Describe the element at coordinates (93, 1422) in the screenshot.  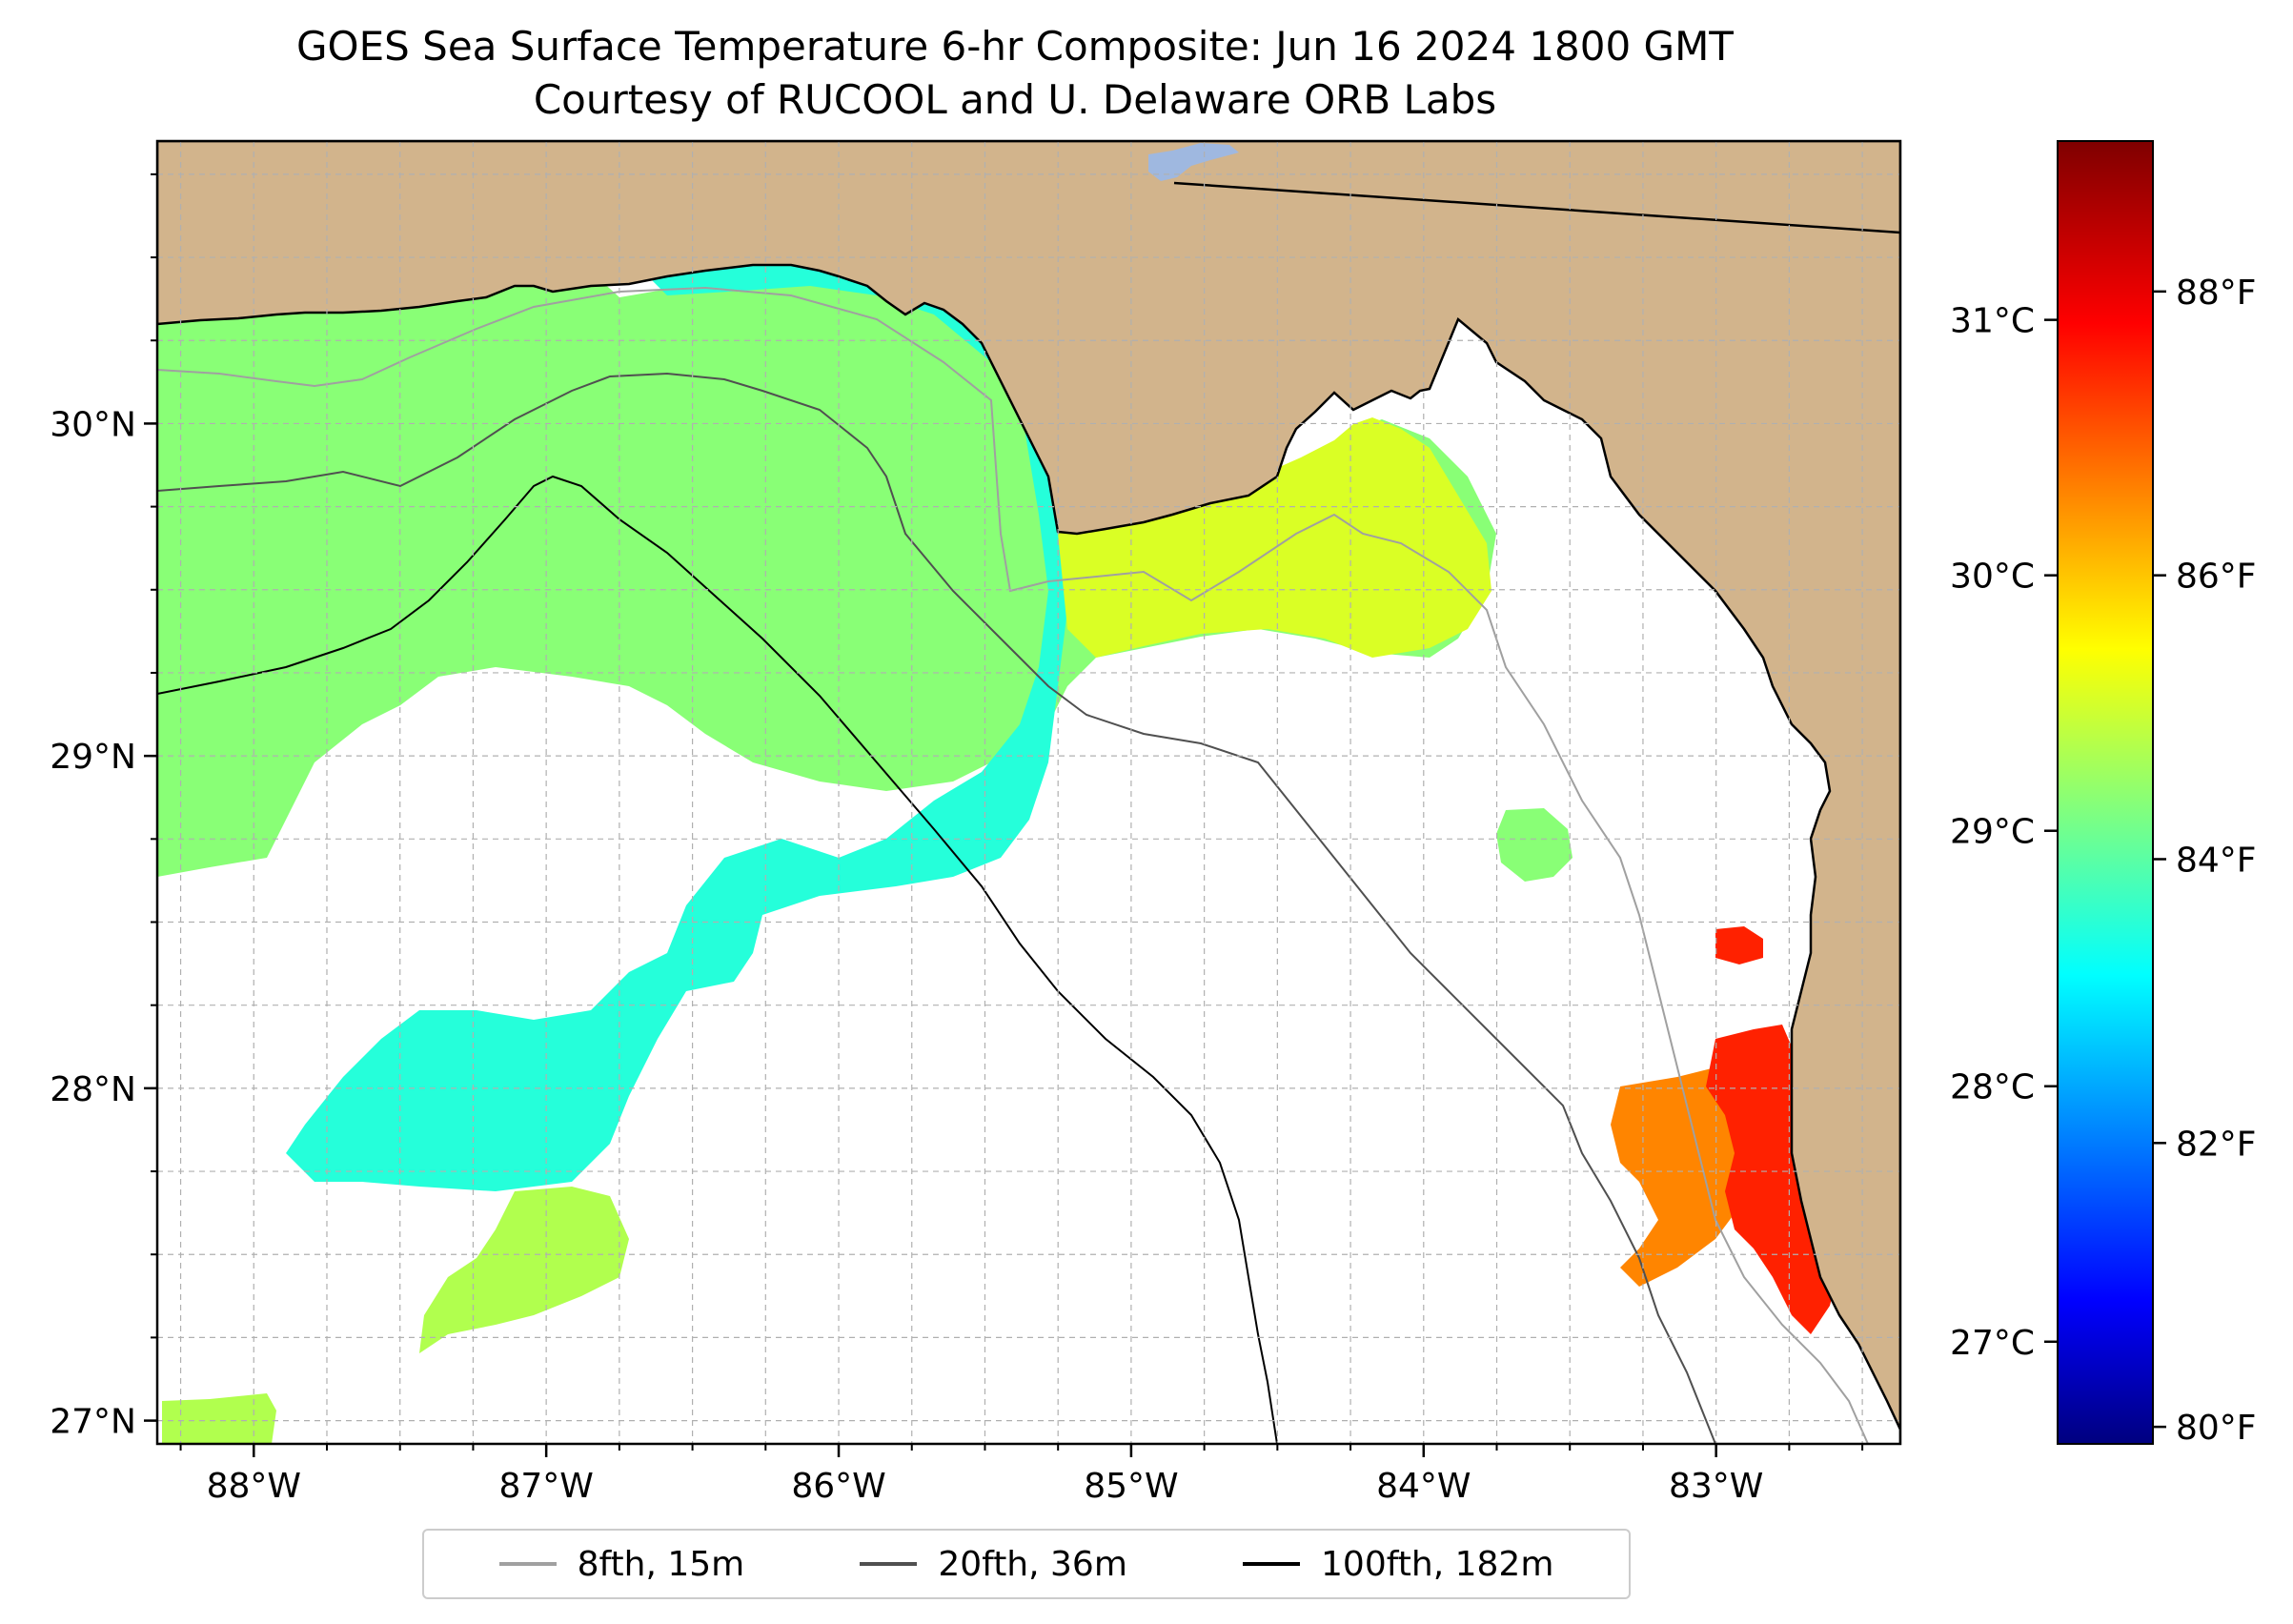
I see `lat-tick-label: 27°N` at that location.